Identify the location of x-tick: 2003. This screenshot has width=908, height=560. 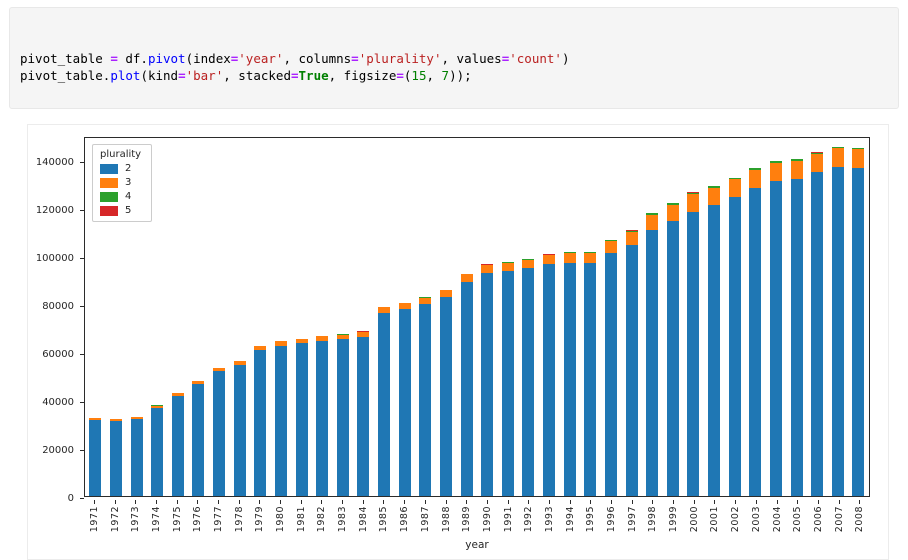
(756, 516).